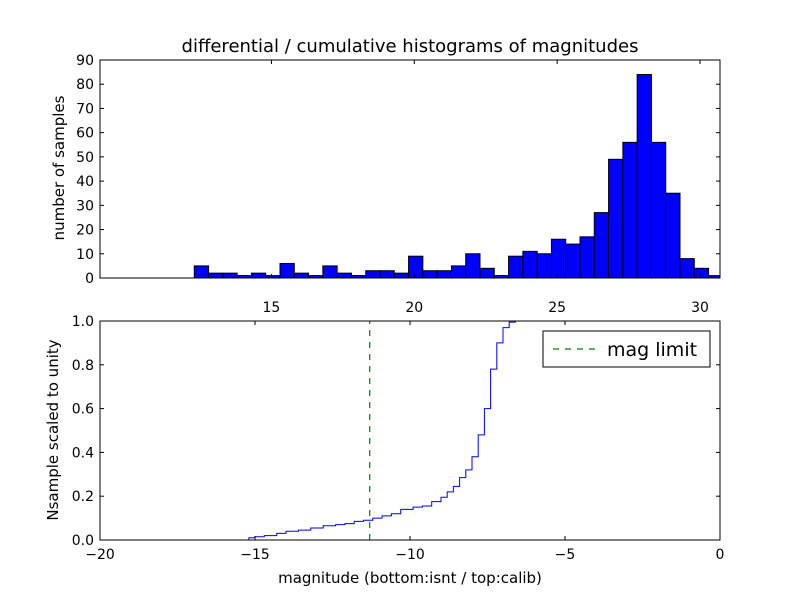 This screenshot has height=600, width=800. Describe the element at coordinates (83, 366) in the screenshot. I see `cumulative-y-tick-label: 0.8` at that location.